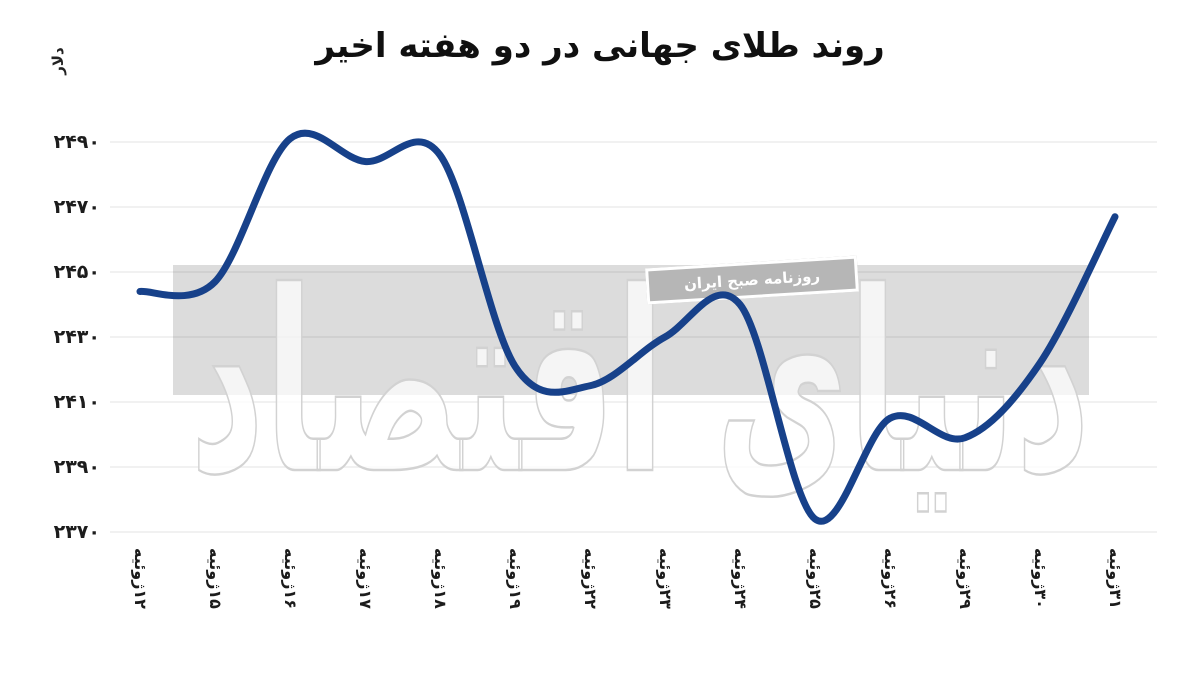  What do you see at coordinates (76, 402) in the screenshot?
I see `y-tick-label: ۲۴۱۰` at bounding box center [76, 402].